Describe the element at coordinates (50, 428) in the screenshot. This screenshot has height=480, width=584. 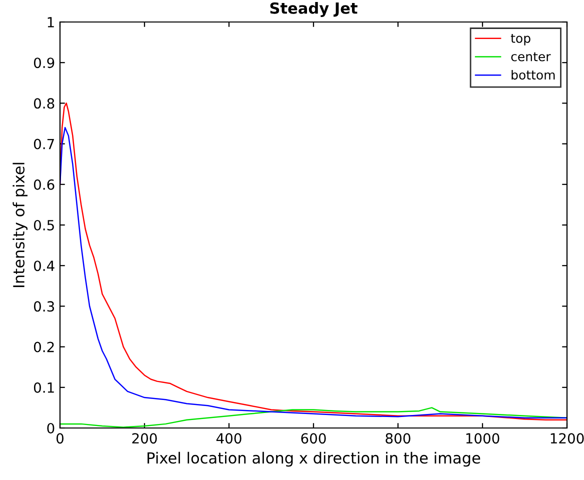
I see `y-tick-label: 0` at that location.